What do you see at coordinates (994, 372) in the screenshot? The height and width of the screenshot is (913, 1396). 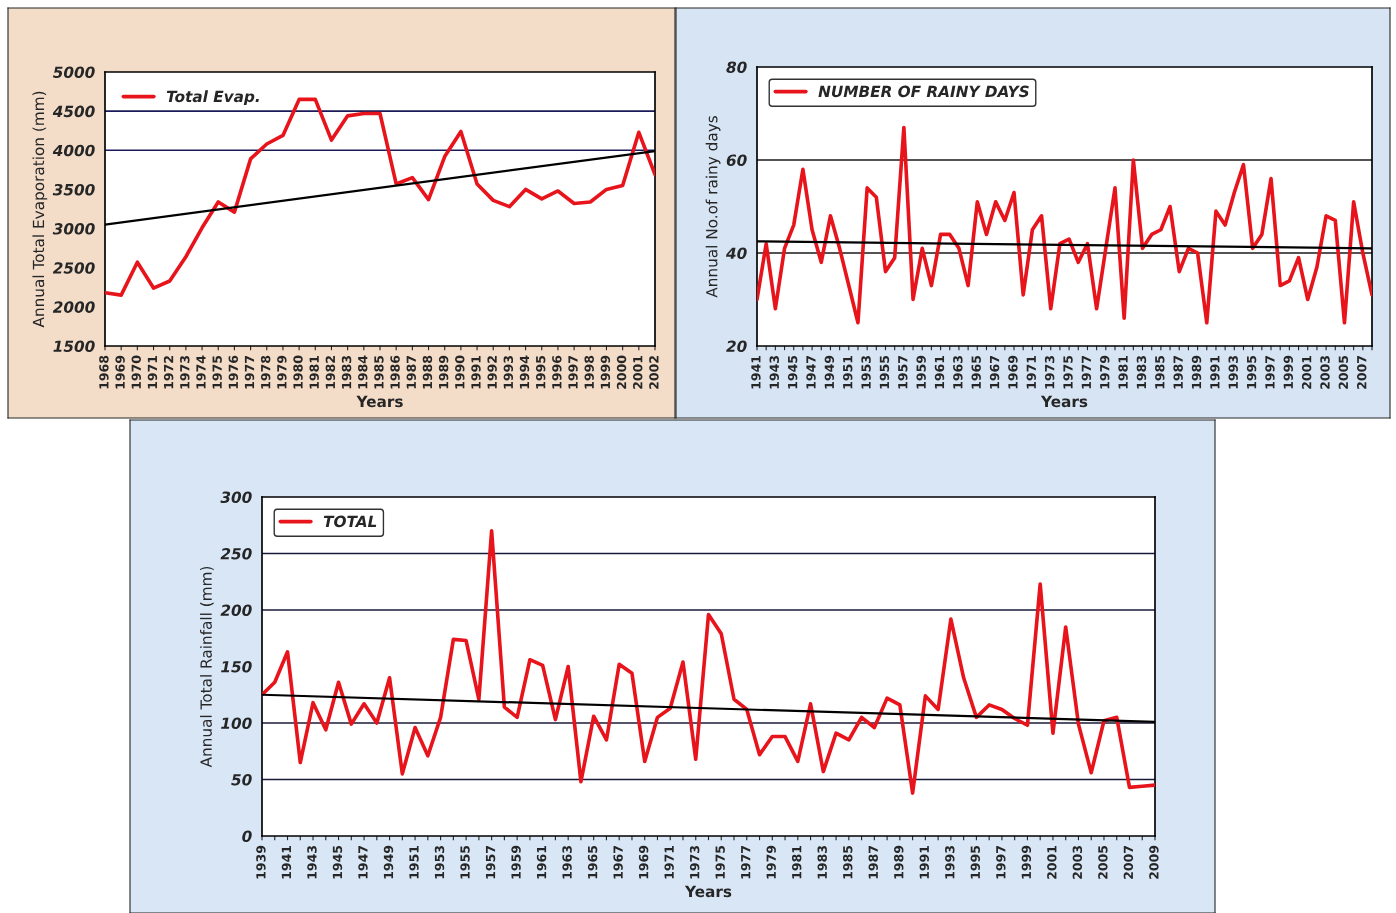 I see `x-tick-label: 1967` at bounding box center [994, 372].